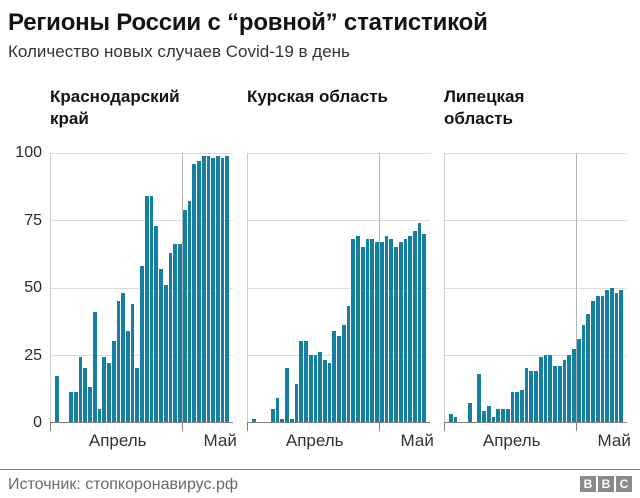 This screenshot has width=640, height=498. What do you see at coordinates (247, 287) in the screenshot?
I see `y-axis-line` at bounding box center [247, 287].